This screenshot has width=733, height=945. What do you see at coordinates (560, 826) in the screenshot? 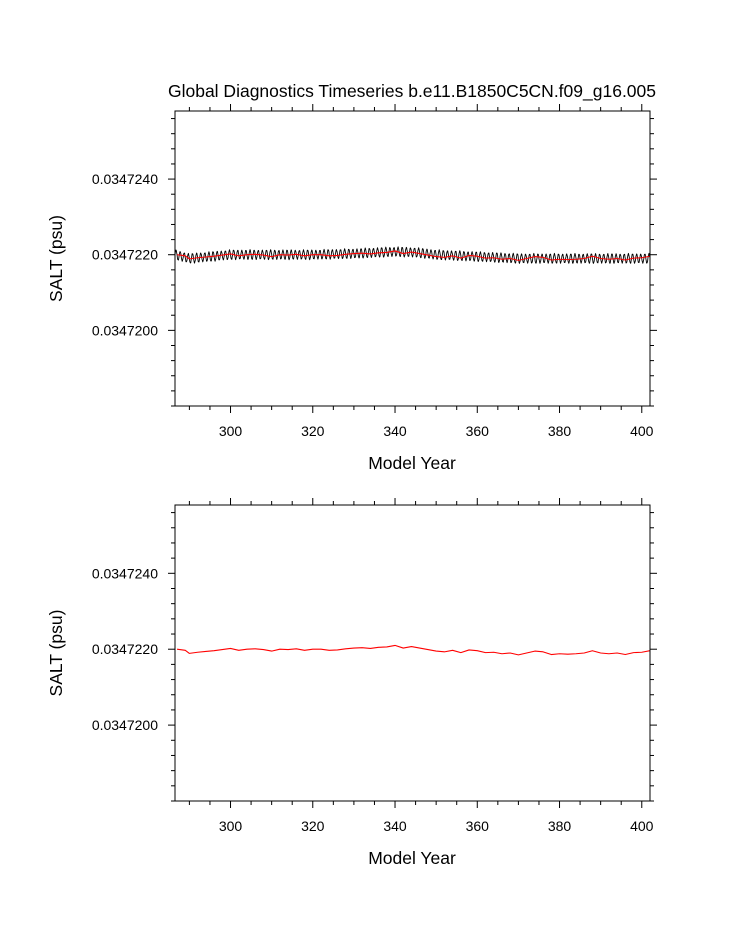
I see `bottom-x-tick-label: 380` at bounding box center [560, 826].